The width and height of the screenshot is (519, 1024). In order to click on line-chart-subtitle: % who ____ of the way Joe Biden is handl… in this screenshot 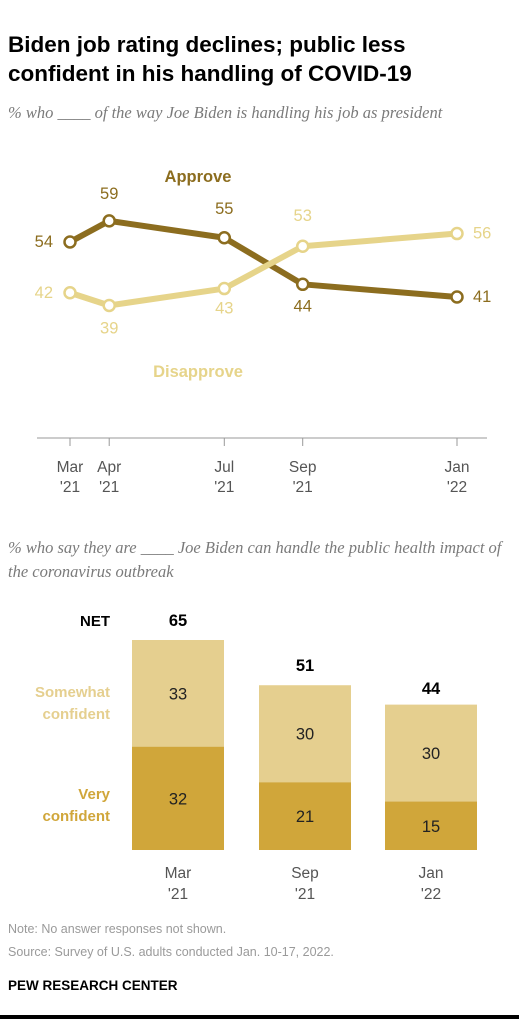, I will do `click(225, 112)`.